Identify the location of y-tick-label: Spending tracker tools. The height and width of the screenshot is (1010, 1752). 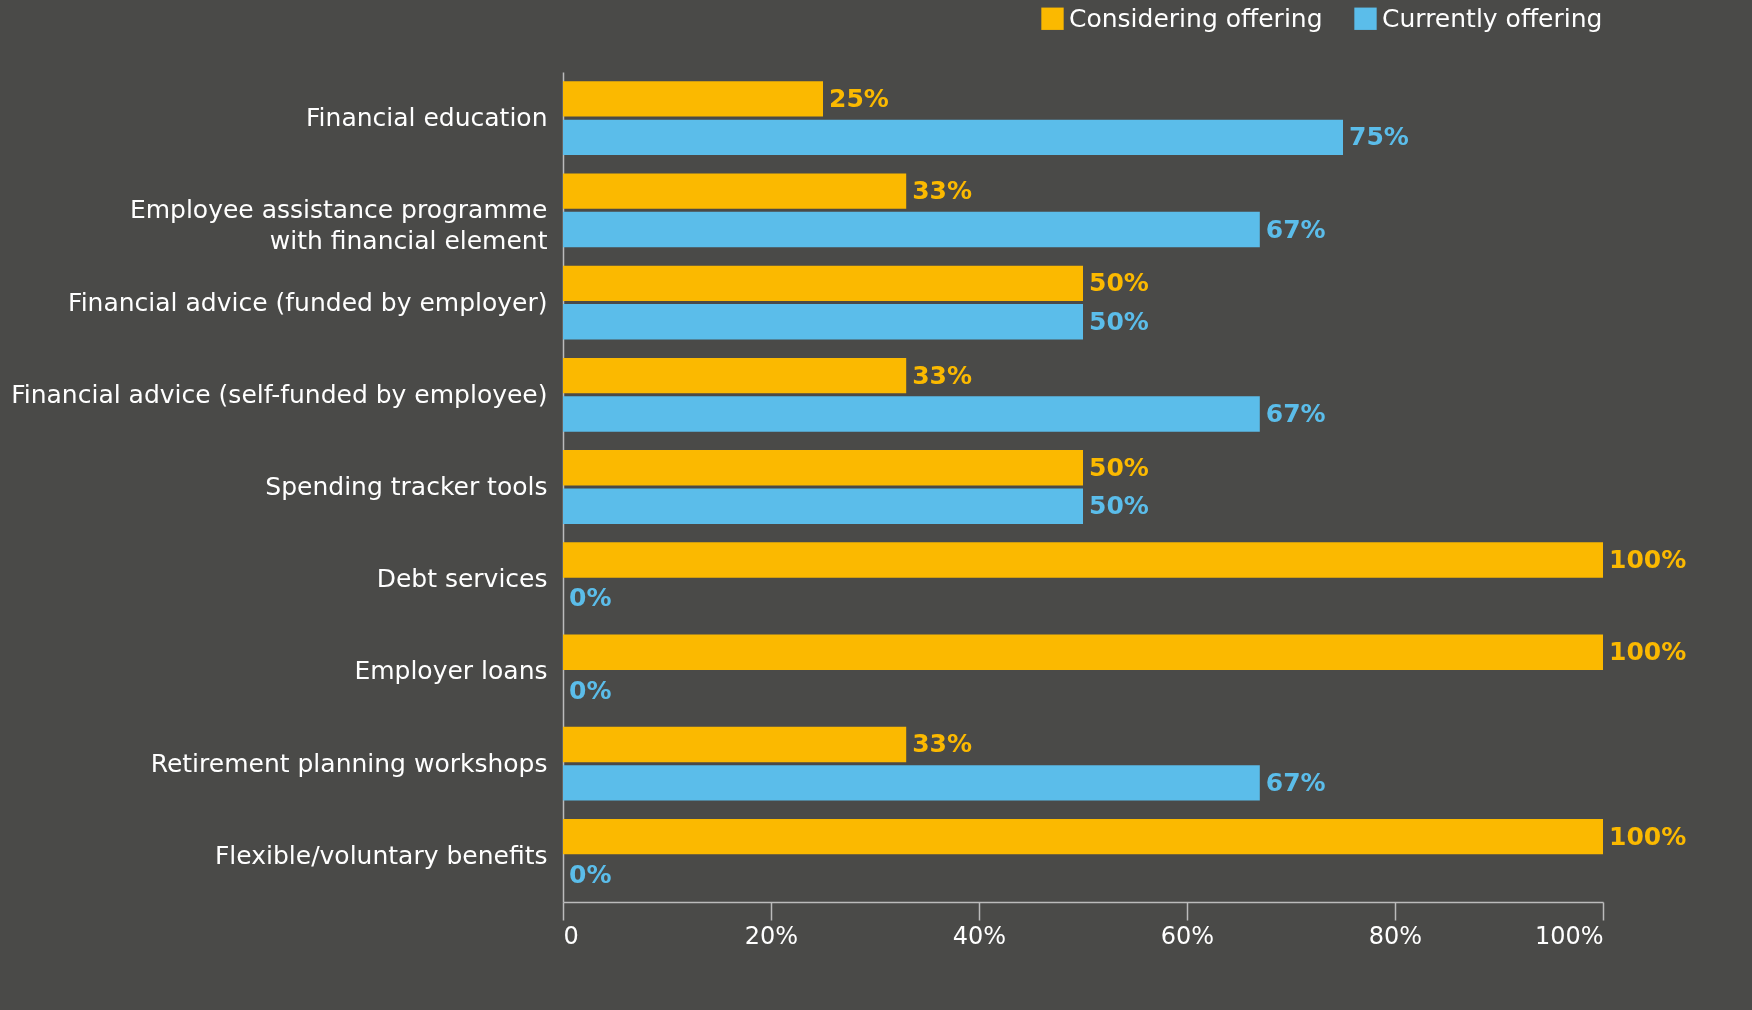
(406, 486).